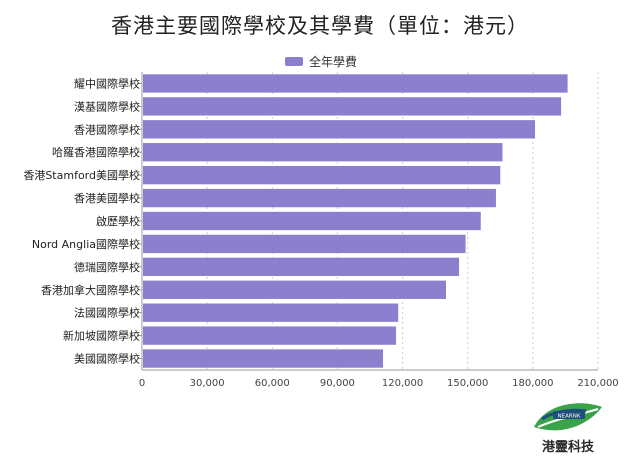  What do you see at coordinates (107, 83) in the screenshot?
I see `category-label: 耀中國際學校` at bounding box center [107, 83].